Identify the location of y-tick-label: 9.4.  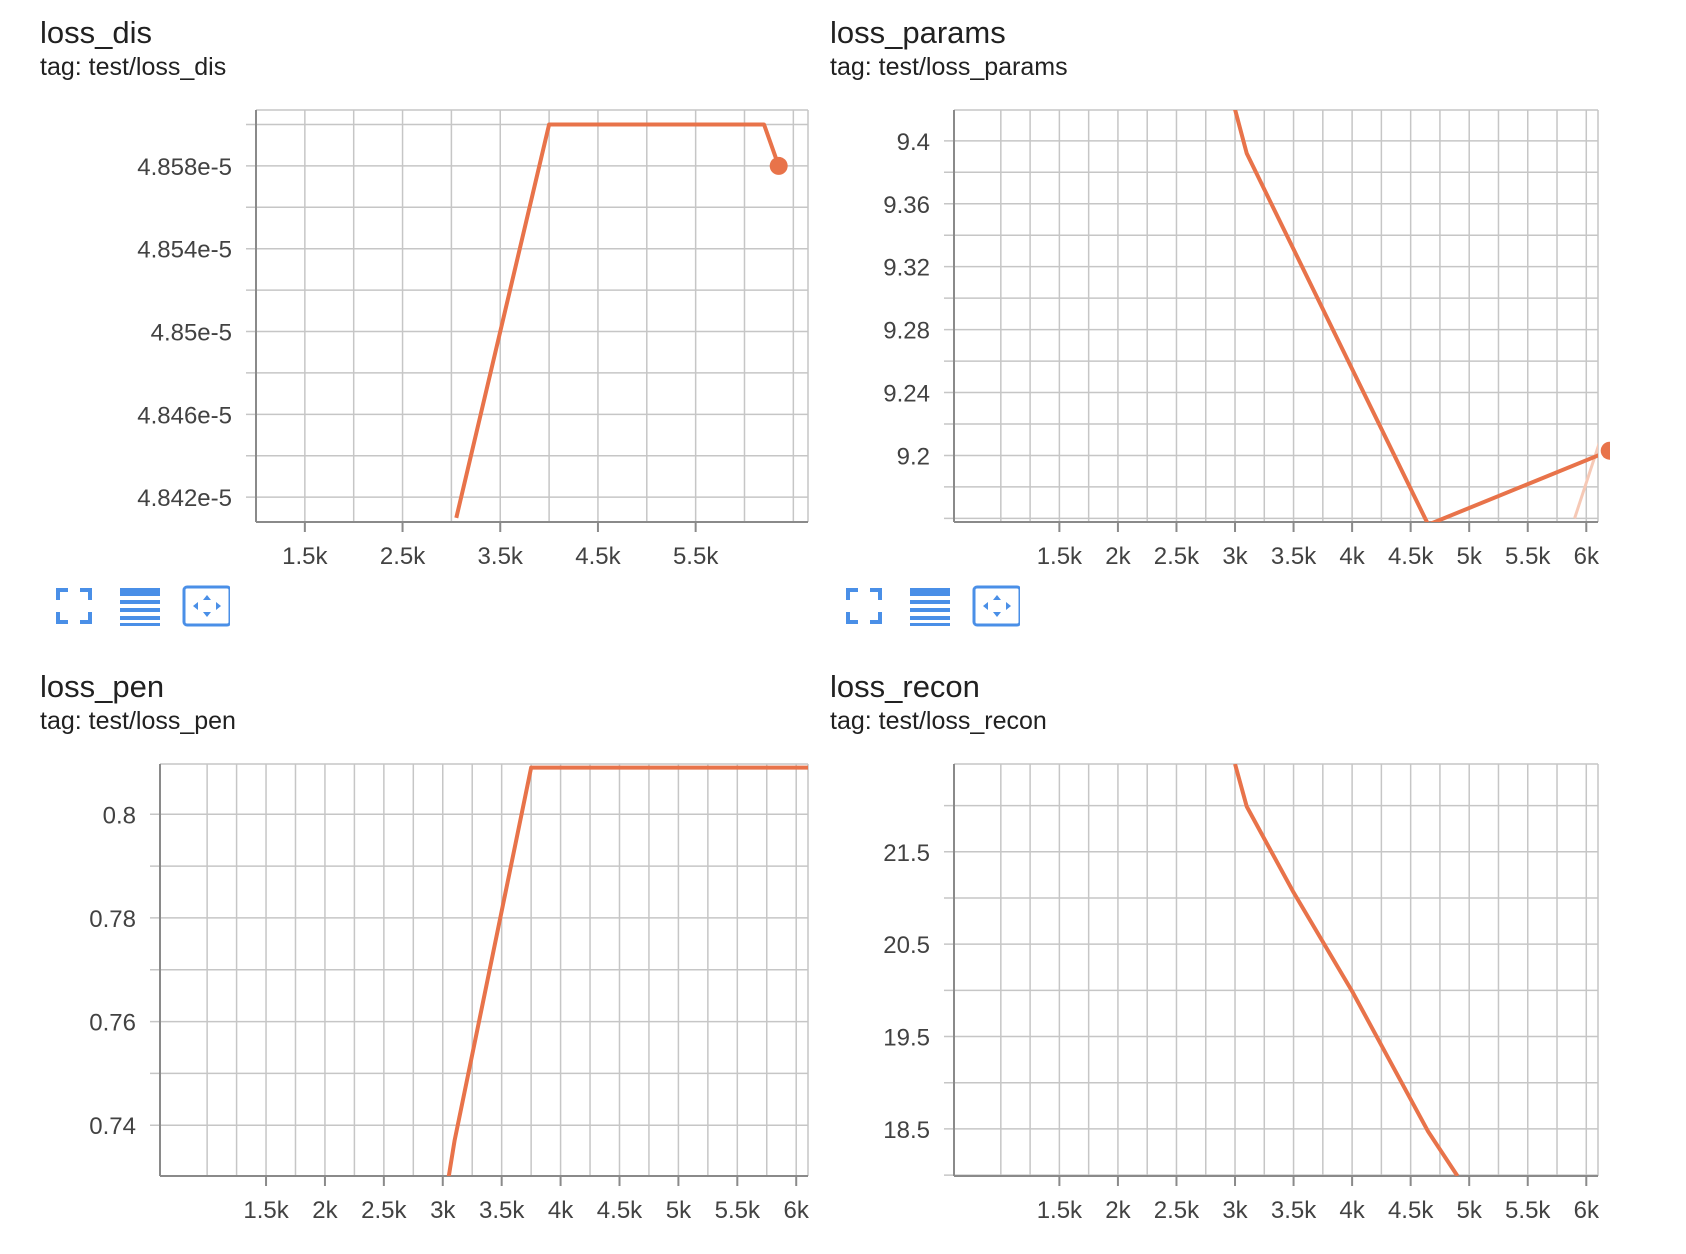
(913, 142).